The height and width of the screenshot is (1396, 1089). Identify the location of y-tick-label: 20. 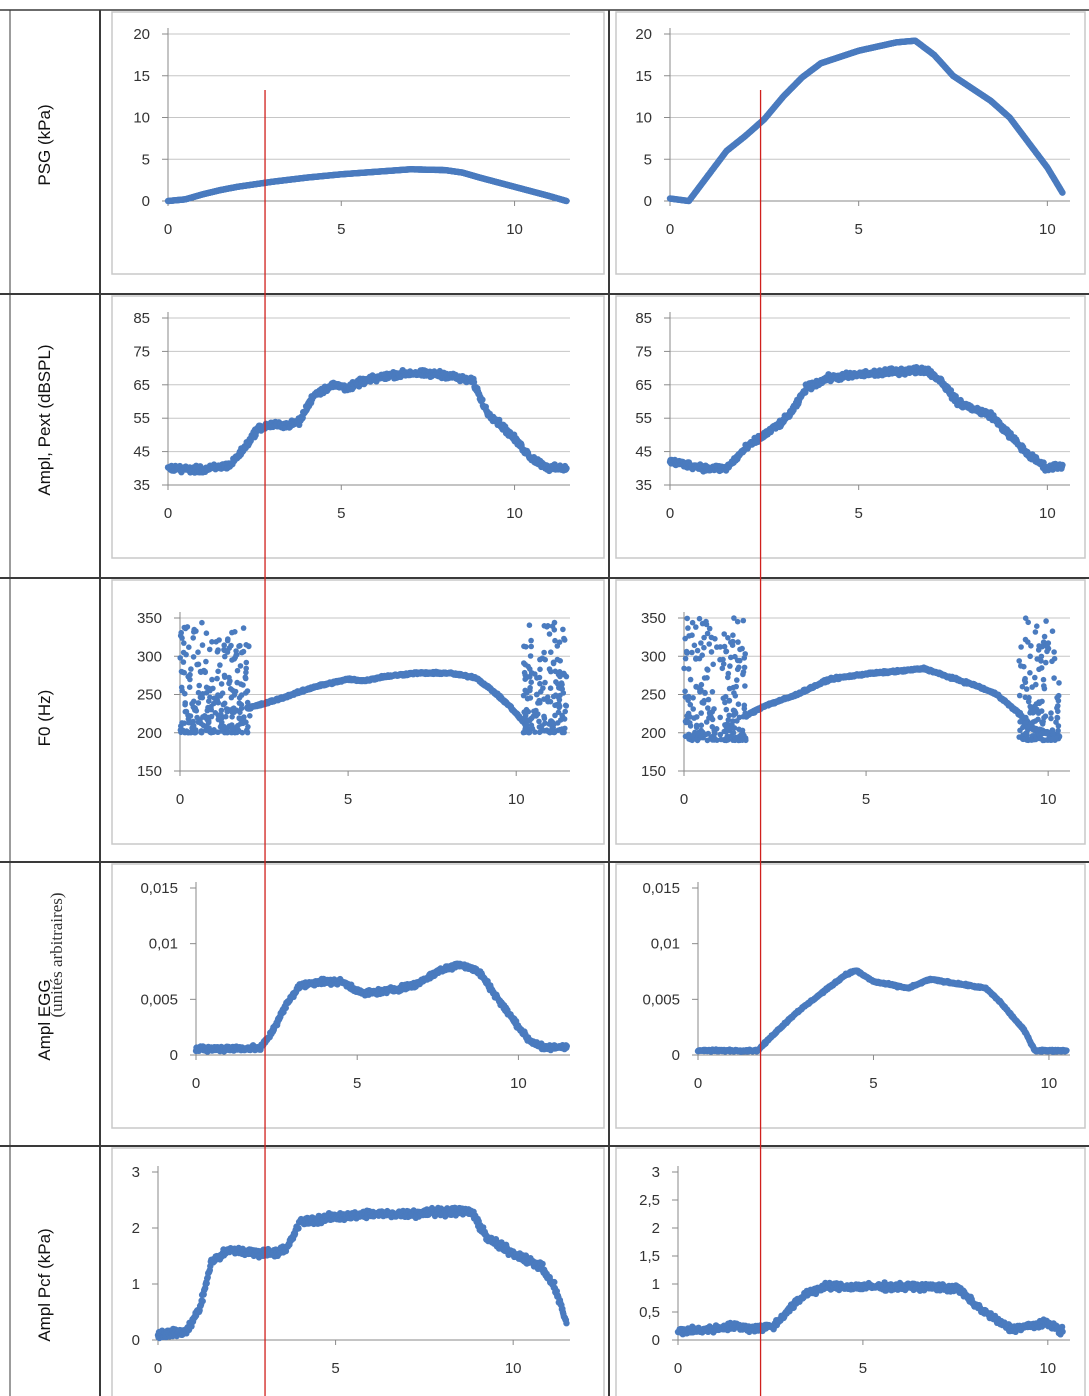
(643, 34).